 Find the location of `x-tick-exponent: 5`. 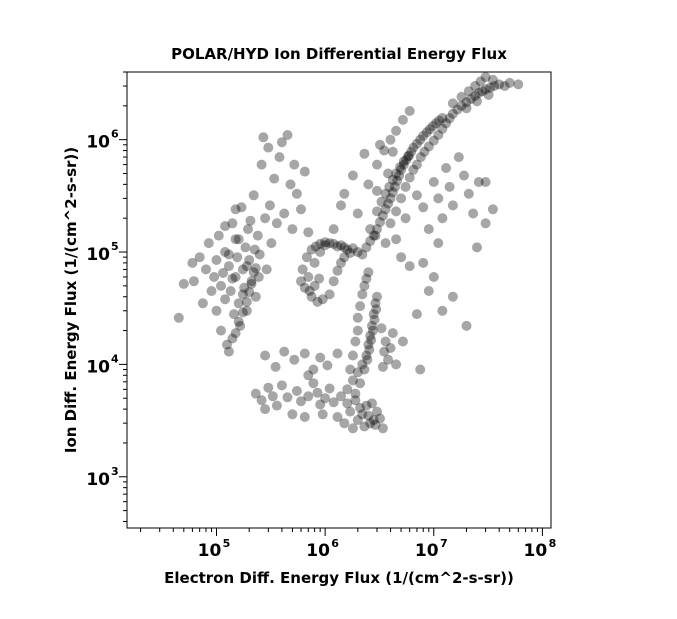

x-tick-exponent: 5 is located at coordinates (227, 543).